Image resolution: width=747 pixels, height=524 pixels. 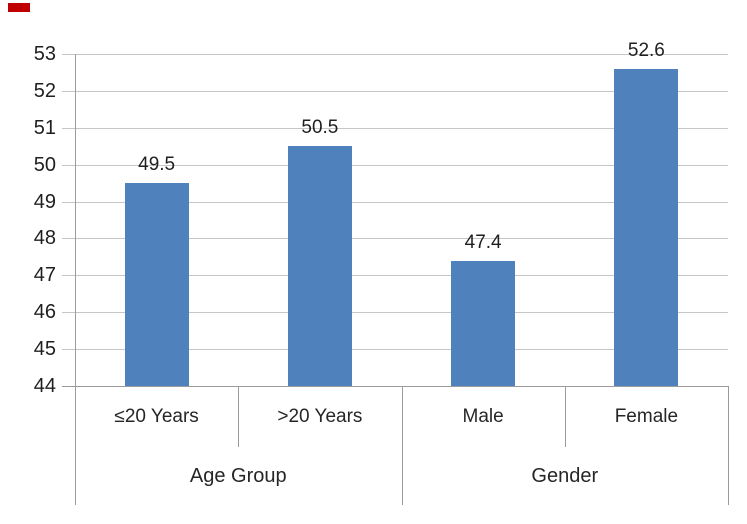 I want to click on category-label: >20 Years, so click(x=320, y=416).